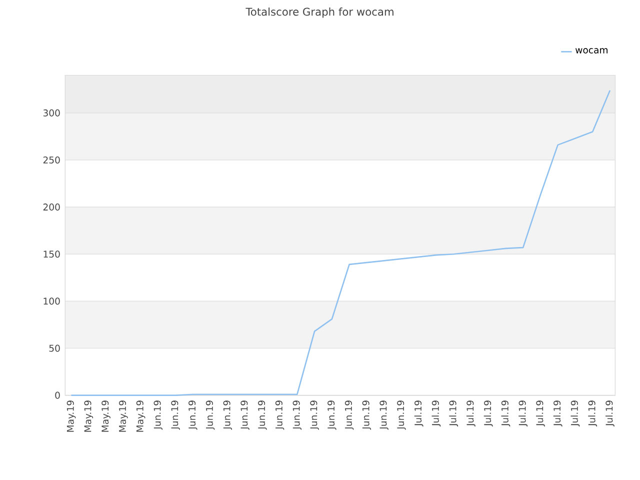 Image resolution: width=640 pixels, height=480 pixels. I want to click on y-tick-label: 100, so click(52, 301).